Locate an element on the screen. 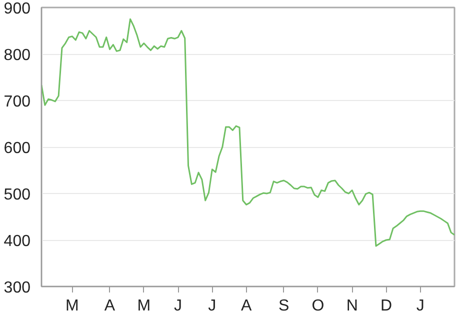 This screenshot has width=466, height=317. y-tick-label: 800 is located at coordinates (17, 55).